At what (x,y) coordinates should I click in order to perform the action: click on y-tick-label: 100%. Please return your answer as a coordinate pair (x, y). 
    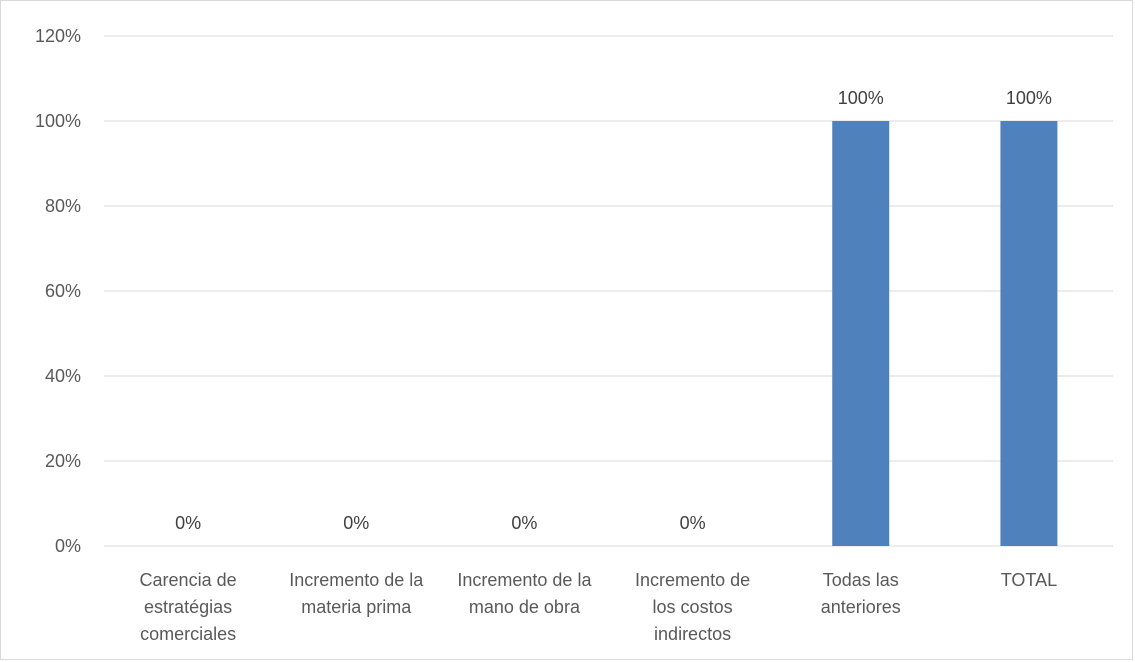
    Looking at the image, I should click on (58, 121).